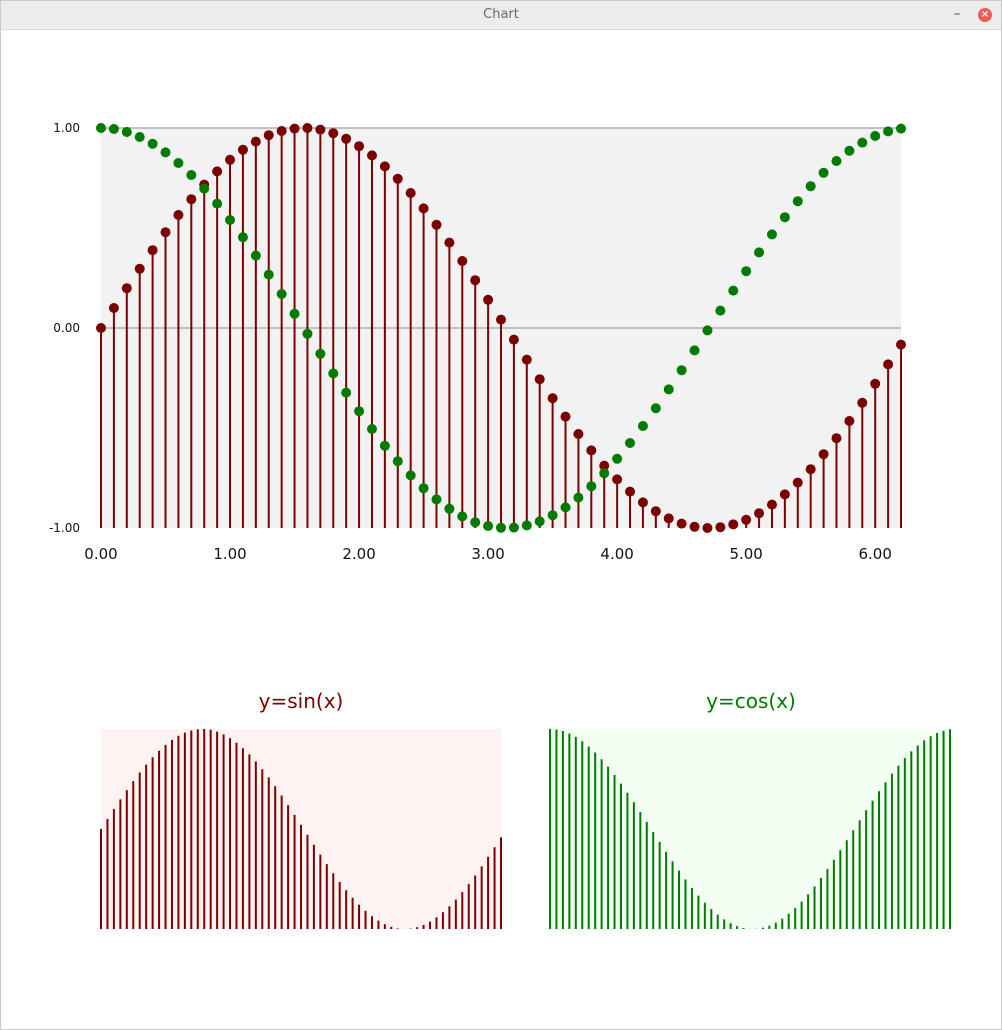  I want to click on x-tick-label: 1.00, so click(229, 554).